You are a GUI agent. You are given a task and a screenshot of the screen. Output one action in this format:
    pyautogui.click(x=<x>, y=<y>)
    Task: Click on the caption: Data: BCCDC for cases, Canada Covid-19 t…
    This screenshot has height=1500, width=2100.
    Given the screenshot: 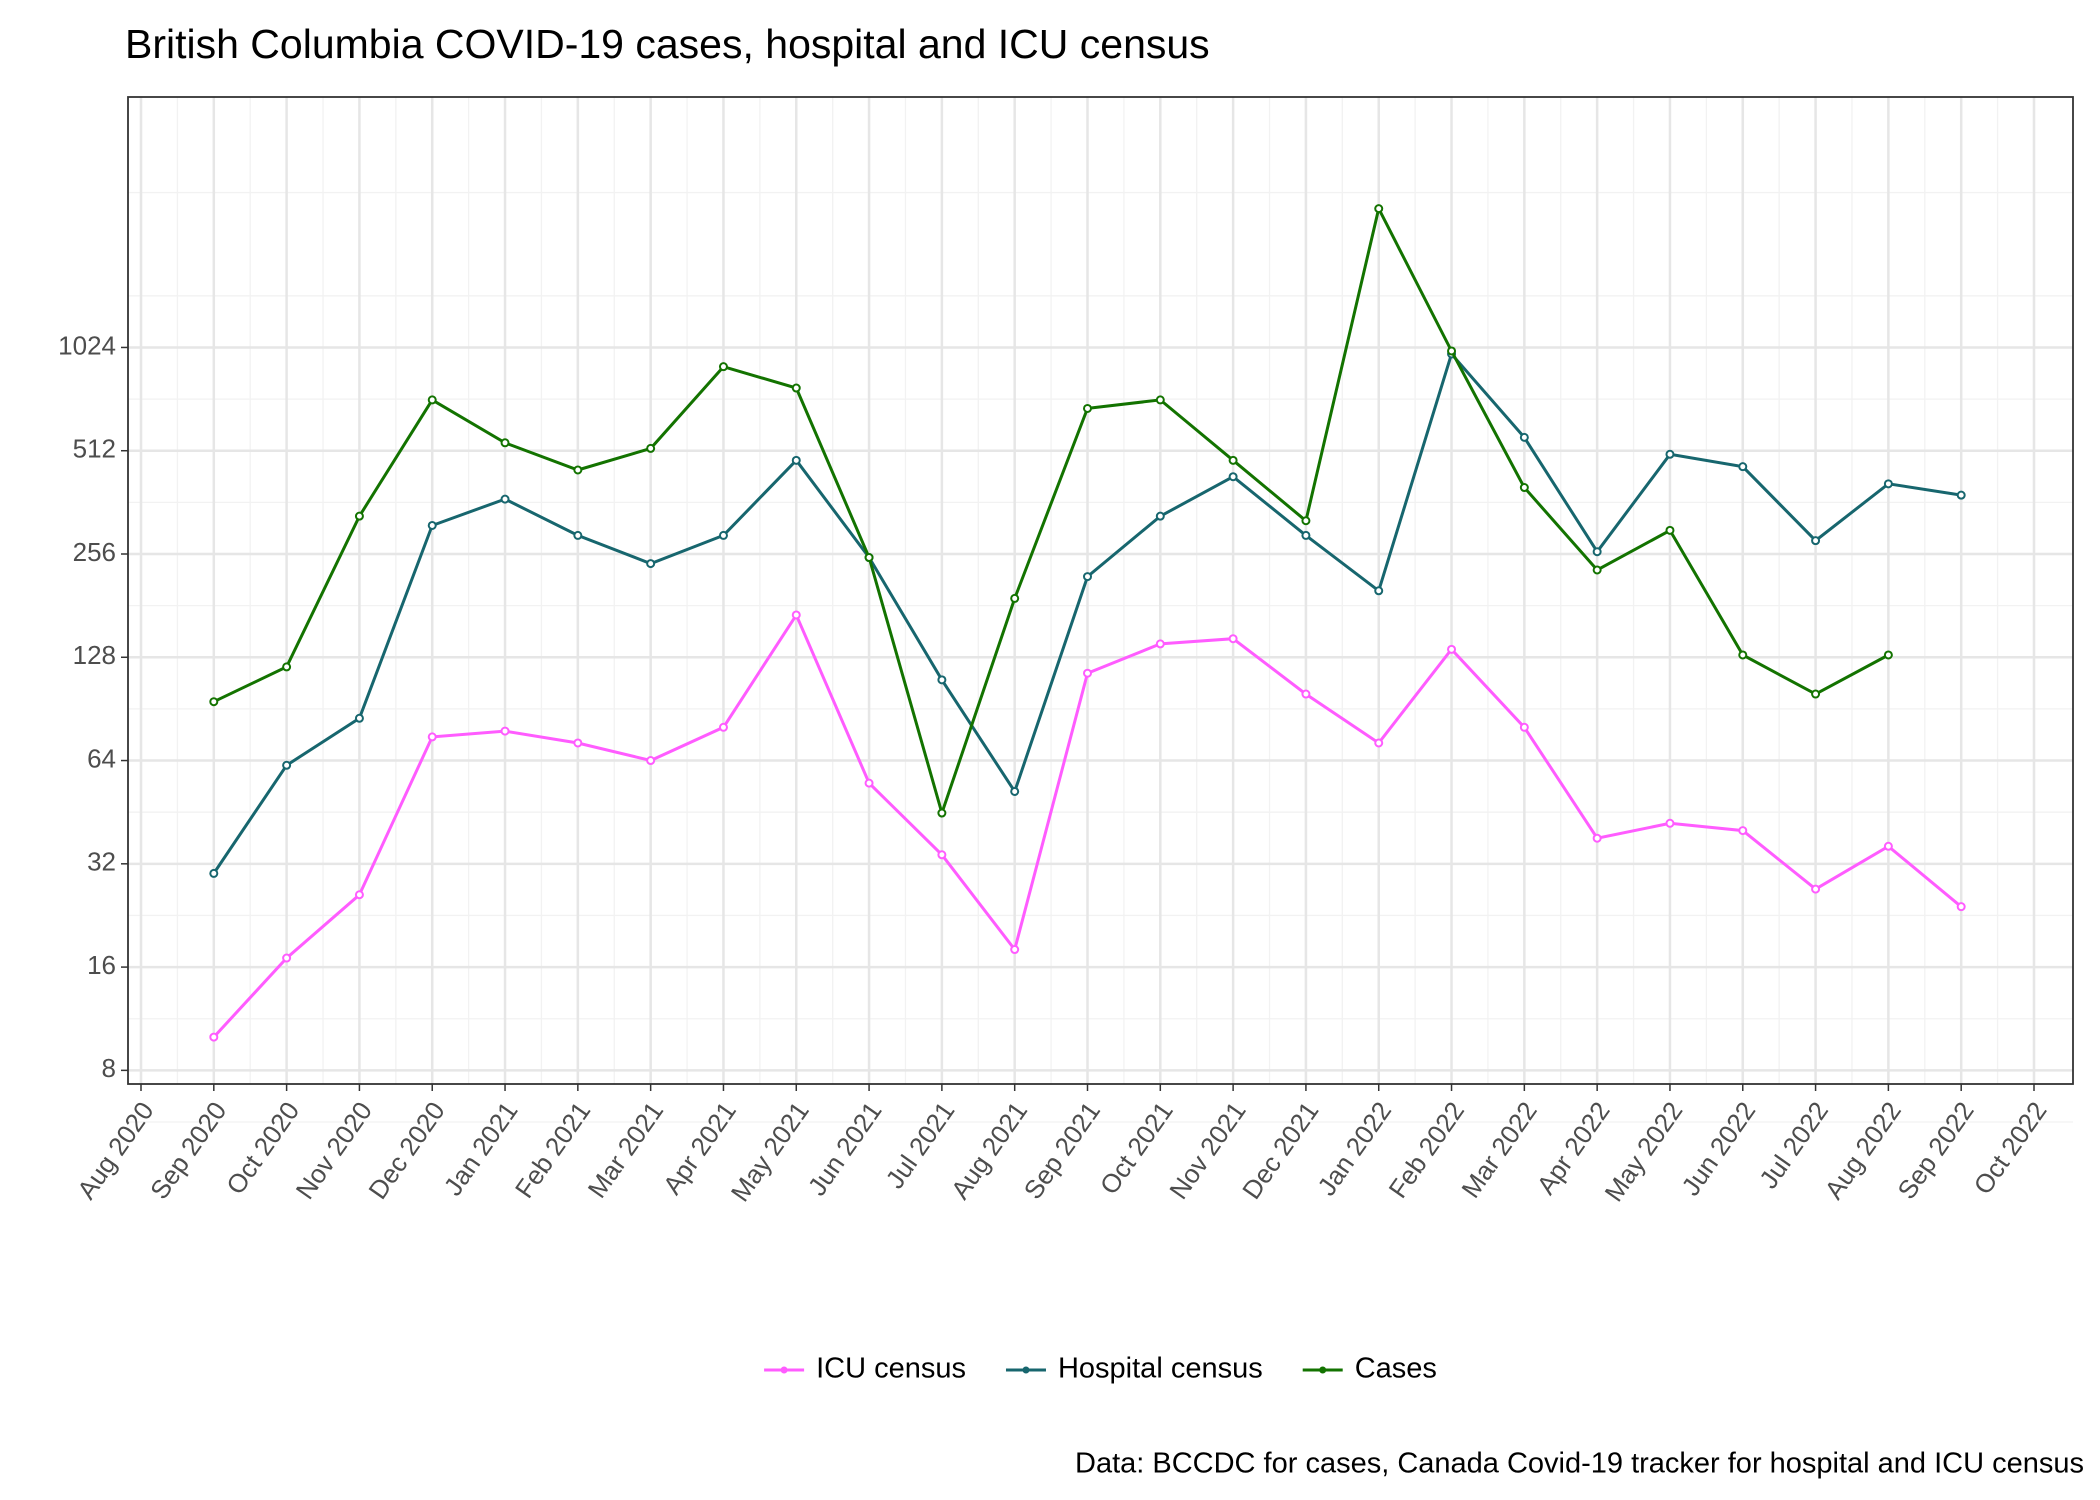 What is the action you would take?
    pyautogui.click(x=1579, y=1464)
    